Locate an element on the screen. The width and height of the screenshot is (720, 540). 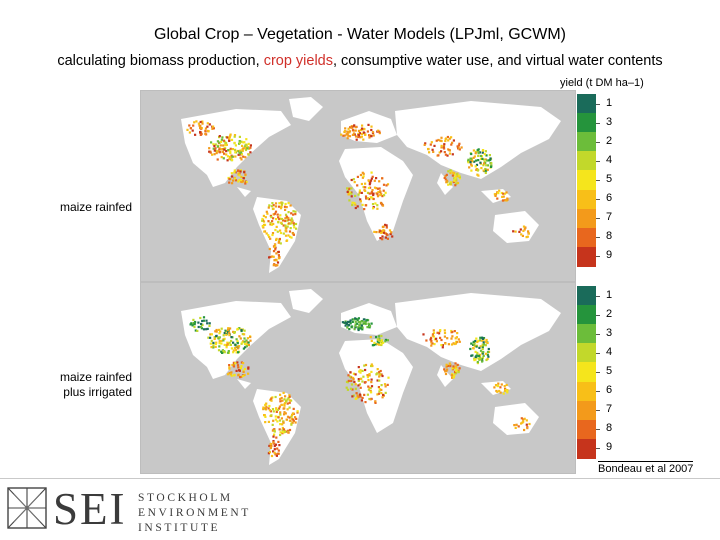
legend-title: yield (t DM ha–1) is located at coordinates (602, 83).